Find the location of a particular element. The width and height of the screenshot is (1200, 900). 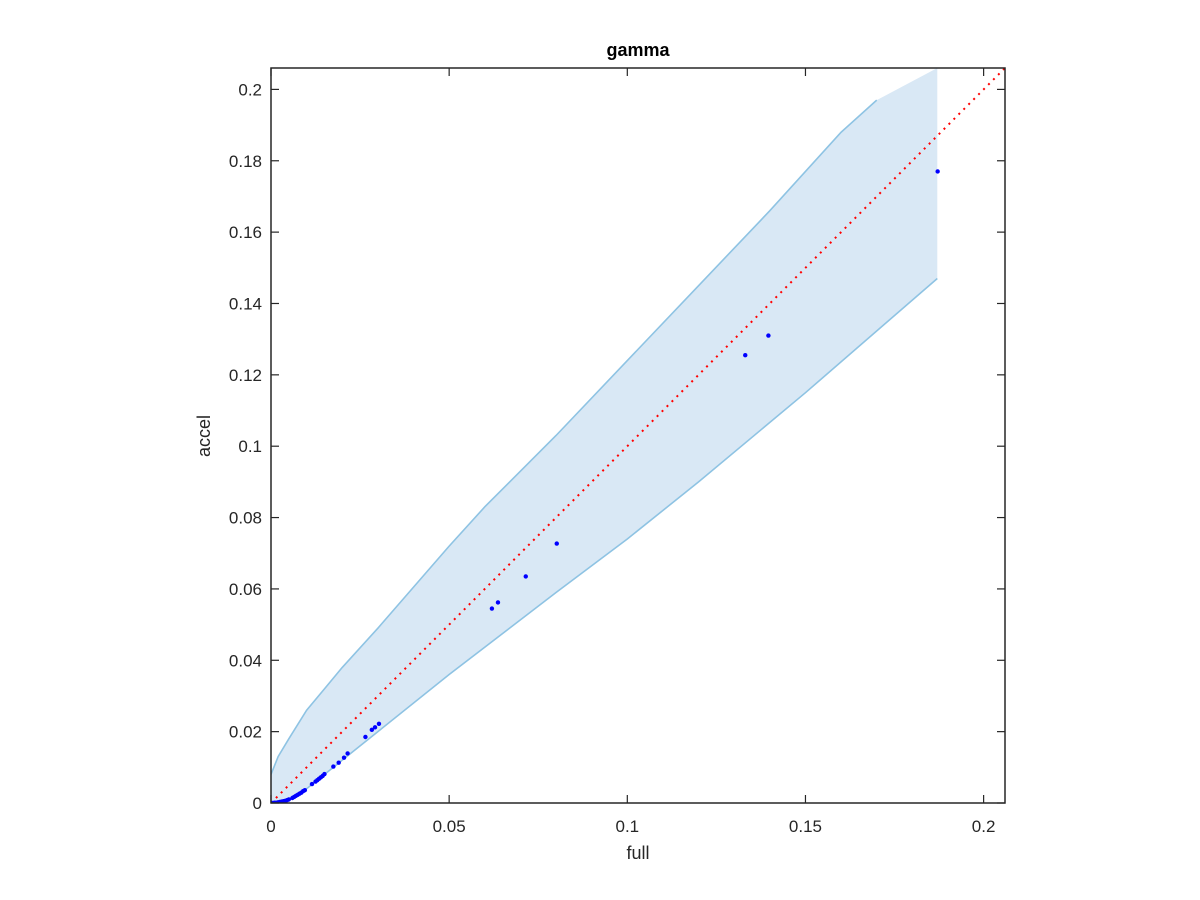

x-tick-label: 0.15 is located at coordinates (805, 826).